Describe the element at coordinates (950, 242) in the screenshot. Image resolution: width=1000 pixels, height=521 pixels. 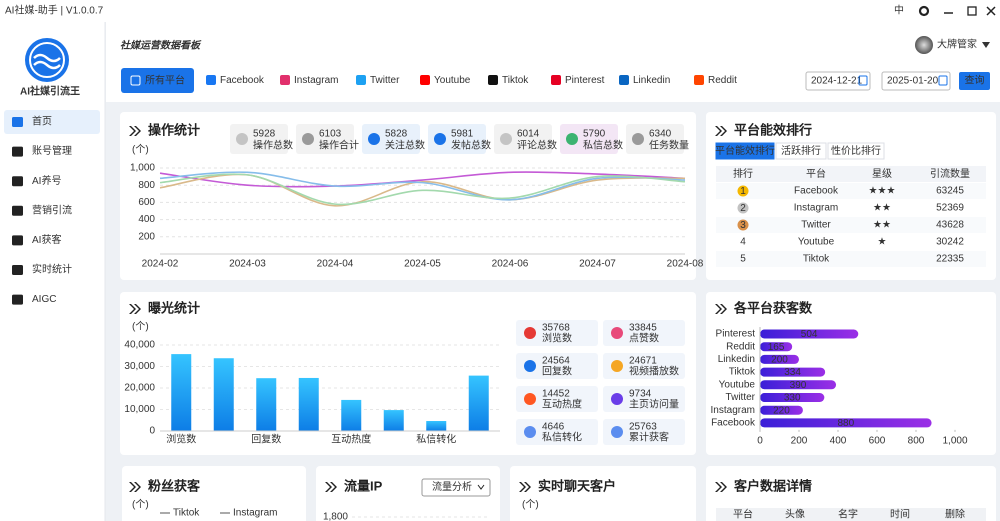
I see `leads: 30242` at that location.